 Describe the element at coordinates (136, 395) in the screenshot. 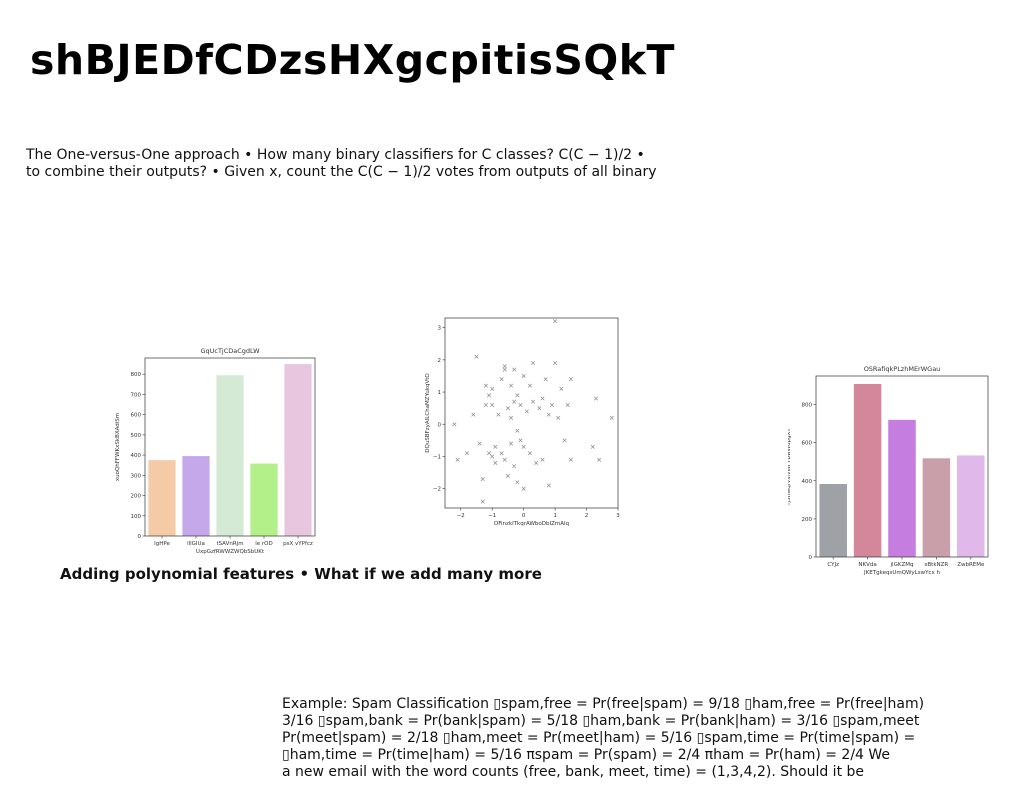

I see `y-tick-label: 700` at that location.